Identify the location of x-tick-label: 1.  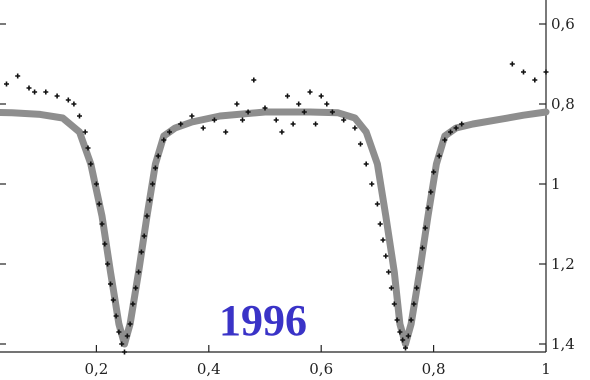
(546, 369).